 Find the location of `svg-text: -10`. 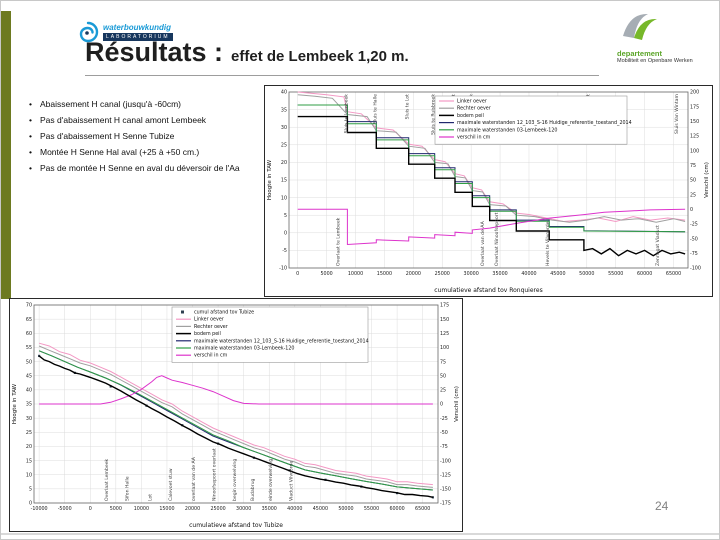

svg-text: -10 is located at coordinates (283, 269).